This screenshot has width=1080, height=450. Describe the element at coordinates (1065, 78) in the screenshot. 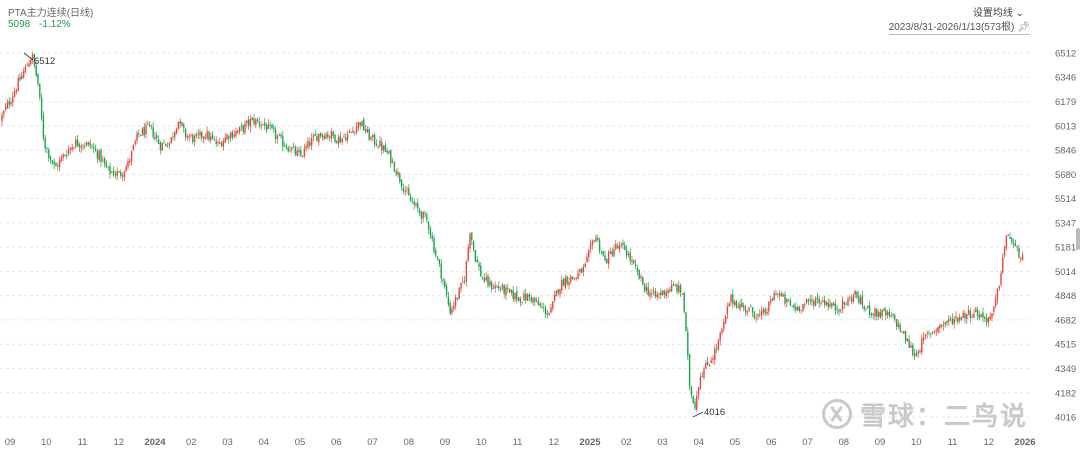

I see `y-tick-label: 6346` at that location.